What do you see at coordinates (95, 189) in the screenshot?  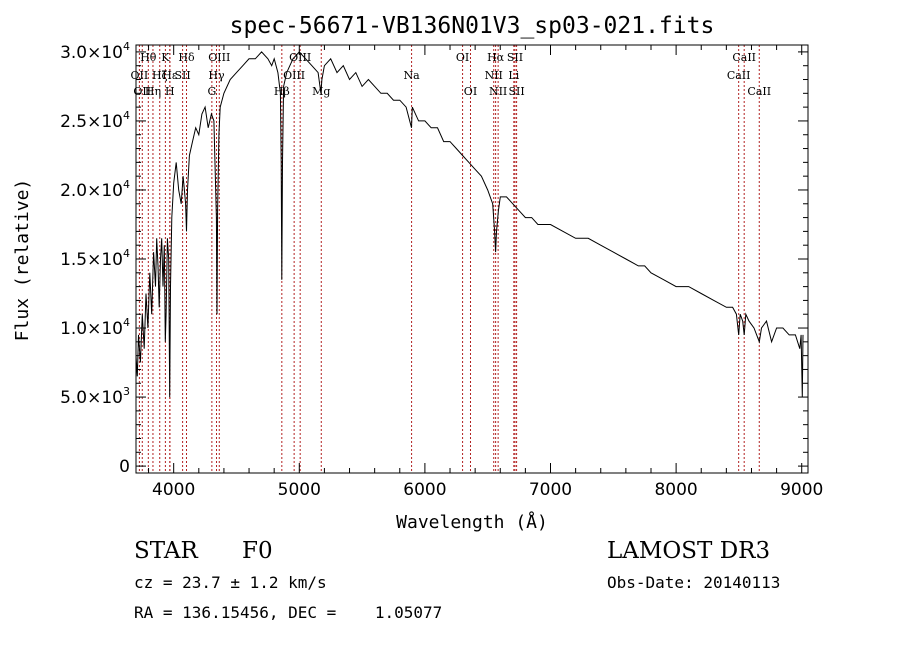 I see `y-tick-label: 2.0×10⁴` at bounding box center [95, 189].